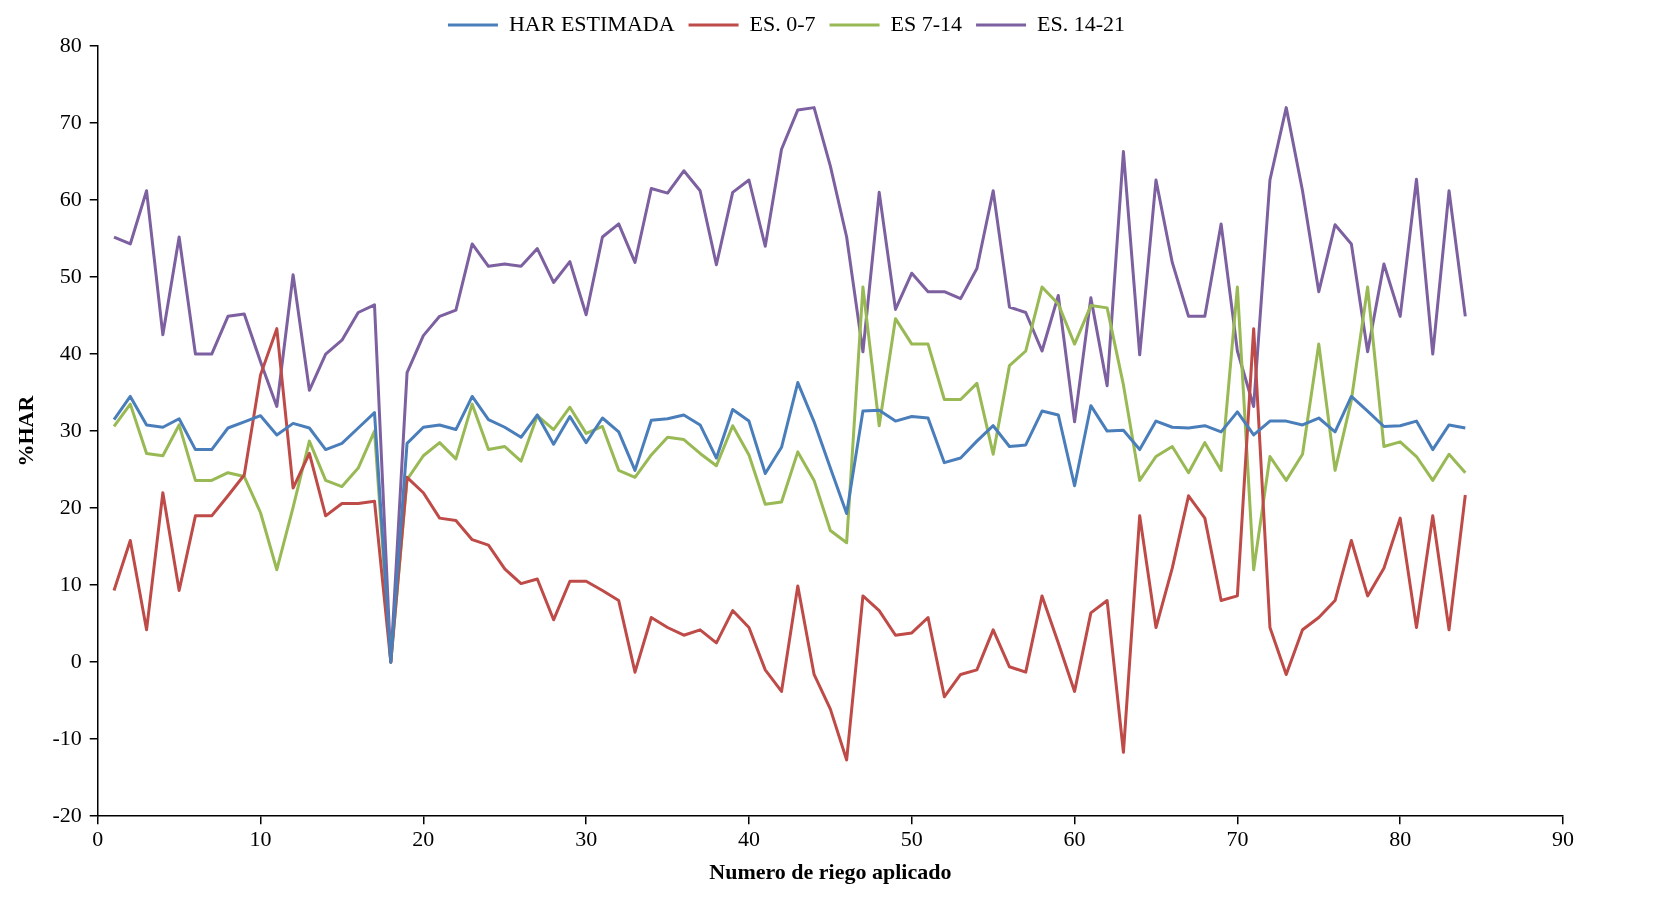 This screenshot has height=897, width=1653. I want to click on y-tick-label: 70, so click(70, 121).